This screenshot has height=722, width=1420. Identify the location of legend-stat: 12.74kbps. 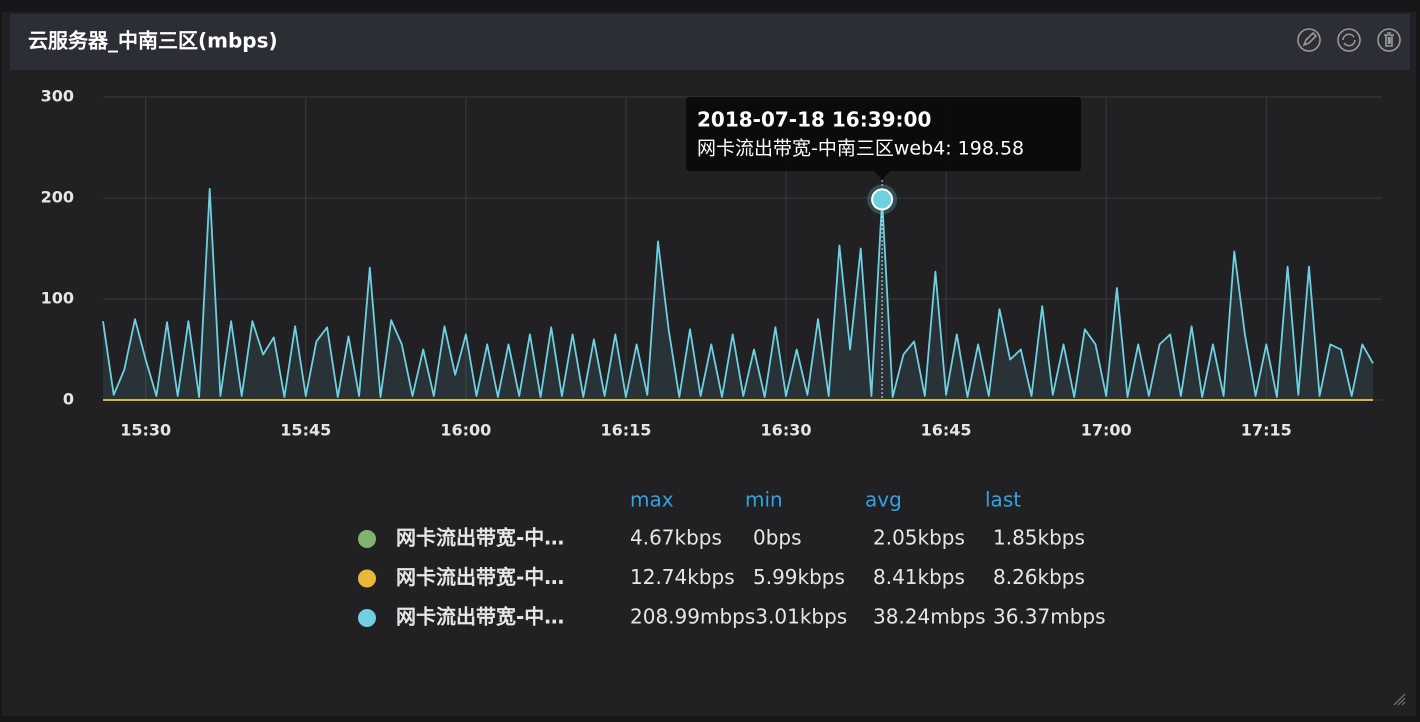
(682, 577).